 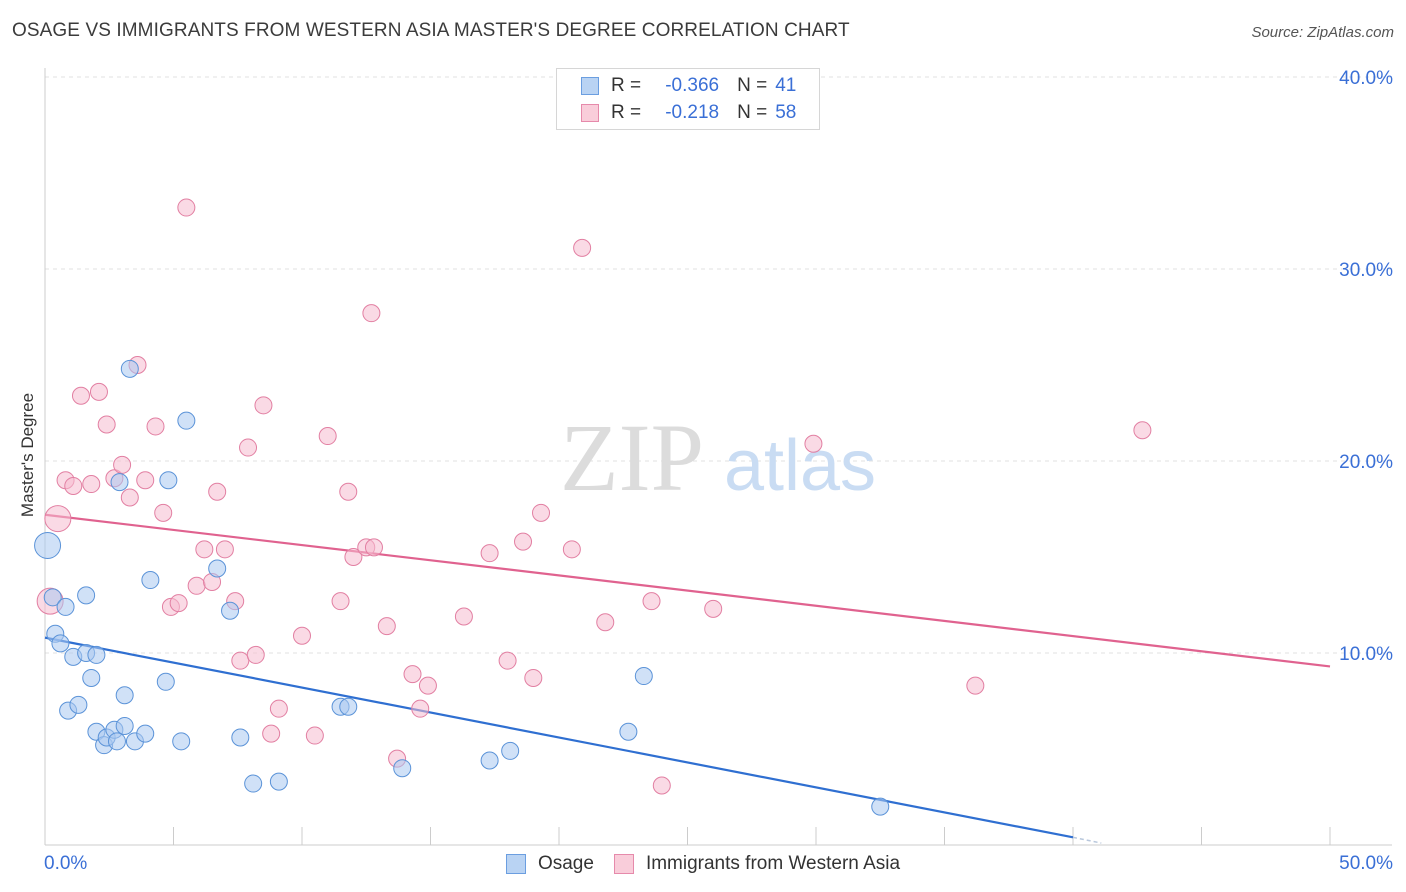 What do you see at coordinates (632, 457) in the screenshot?
I see `watermark-zip: ZIP` at bounding box center [632, 457].